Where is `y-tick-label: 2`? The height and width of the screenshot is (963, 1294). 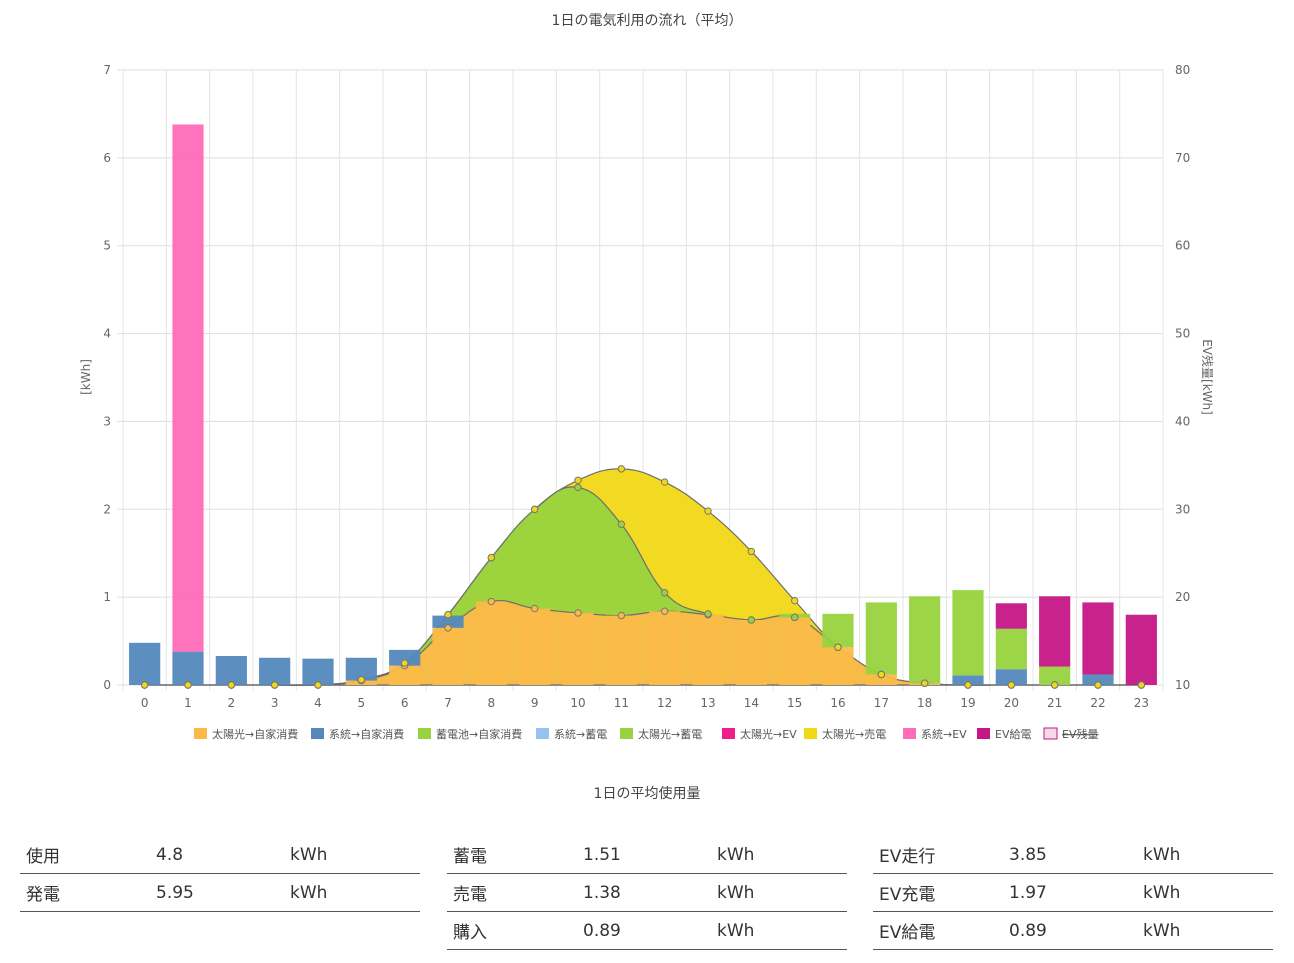 y-tick-label: 2 is located at coordinates (107, 509).